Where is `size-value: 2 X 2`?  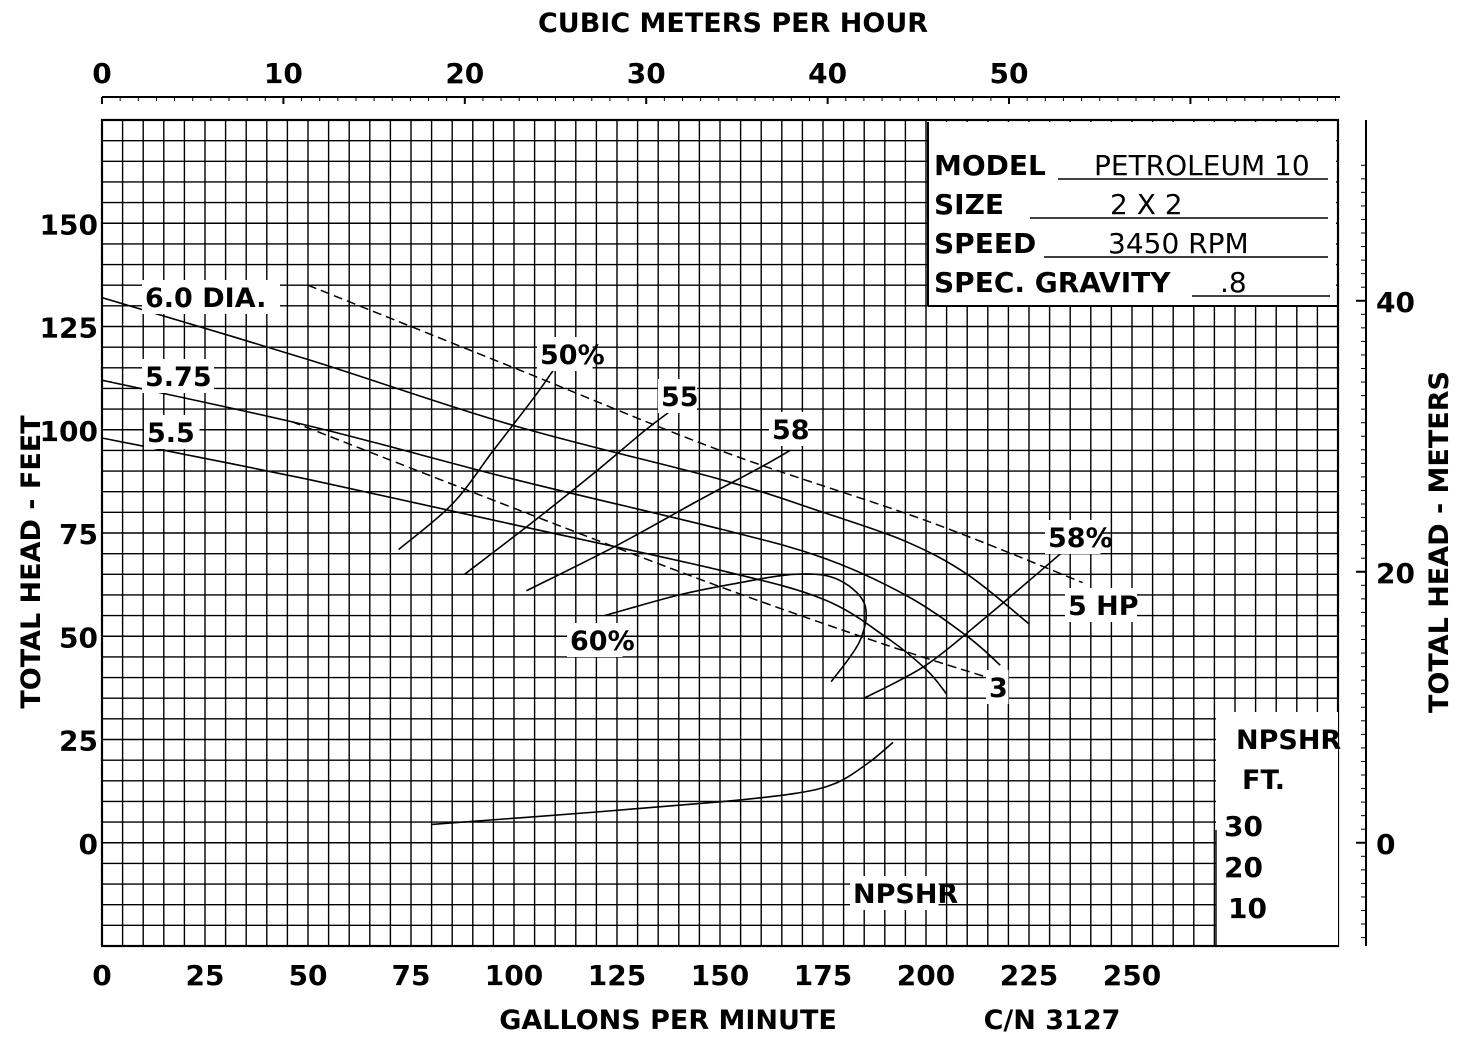 size-value: 2 X 2 is located at coordinates (1146, 204).